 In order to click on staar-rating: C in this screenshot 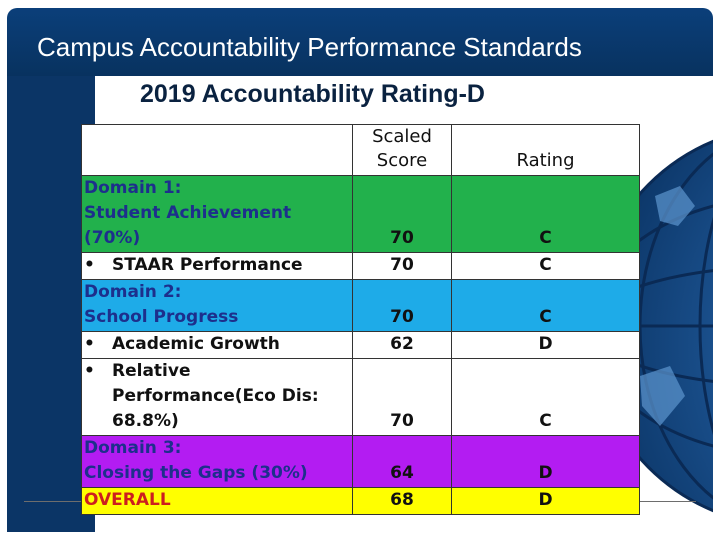, I will do `click(545, 266)`.